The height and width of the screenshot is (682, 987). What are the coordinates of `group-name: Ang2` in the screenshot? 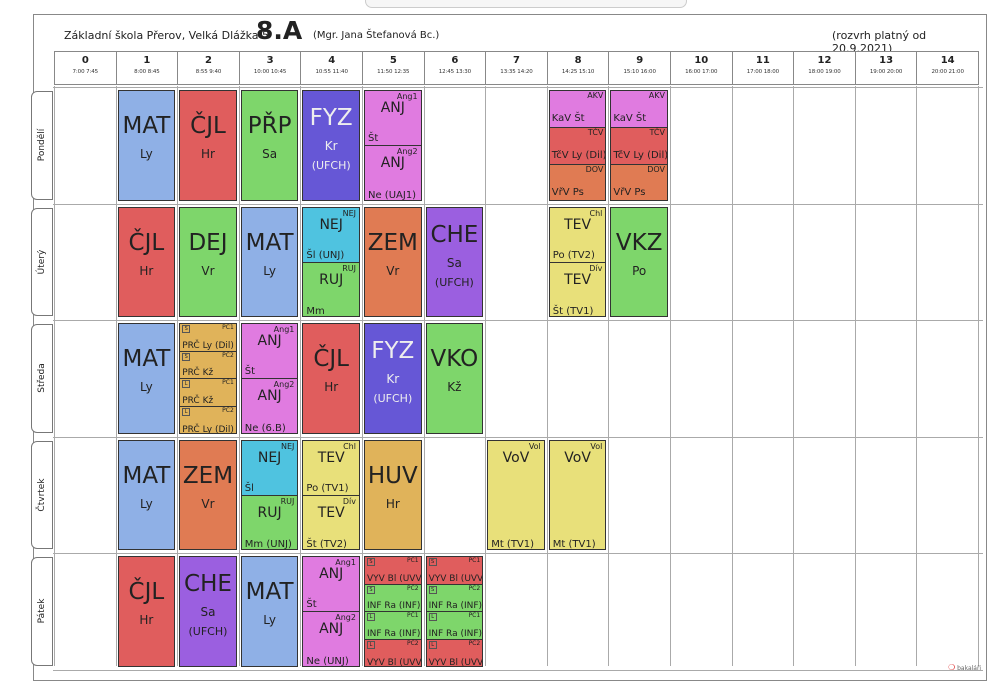 It's located at (407, 152).